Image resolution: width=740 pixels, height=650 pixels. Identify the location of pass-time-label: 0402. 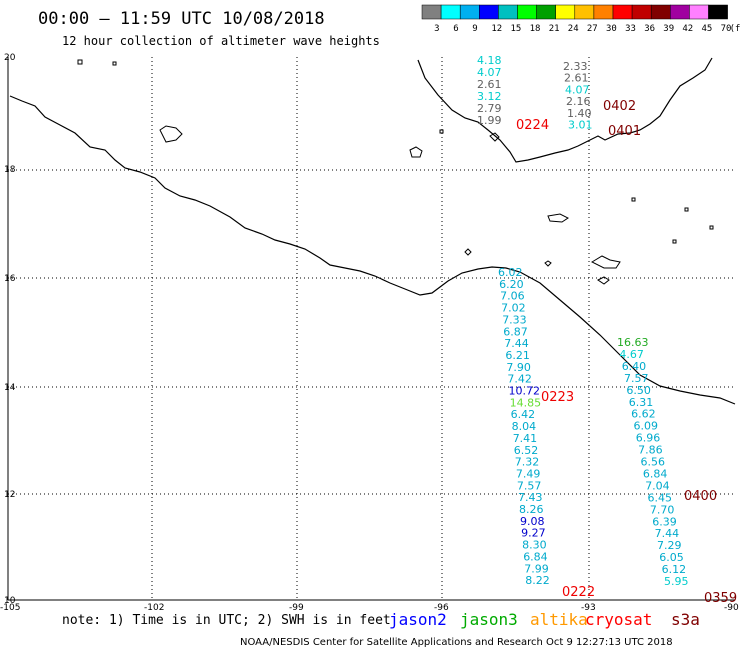
(619, 106).